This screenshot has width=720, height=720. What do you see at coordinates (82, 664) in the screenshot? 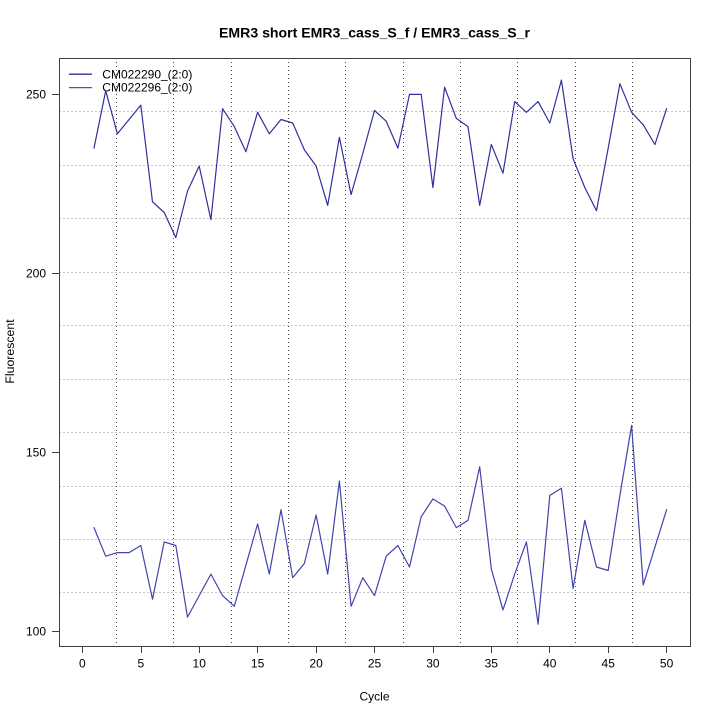
I see `svg-text: 0` at bounding box center [82, 664].